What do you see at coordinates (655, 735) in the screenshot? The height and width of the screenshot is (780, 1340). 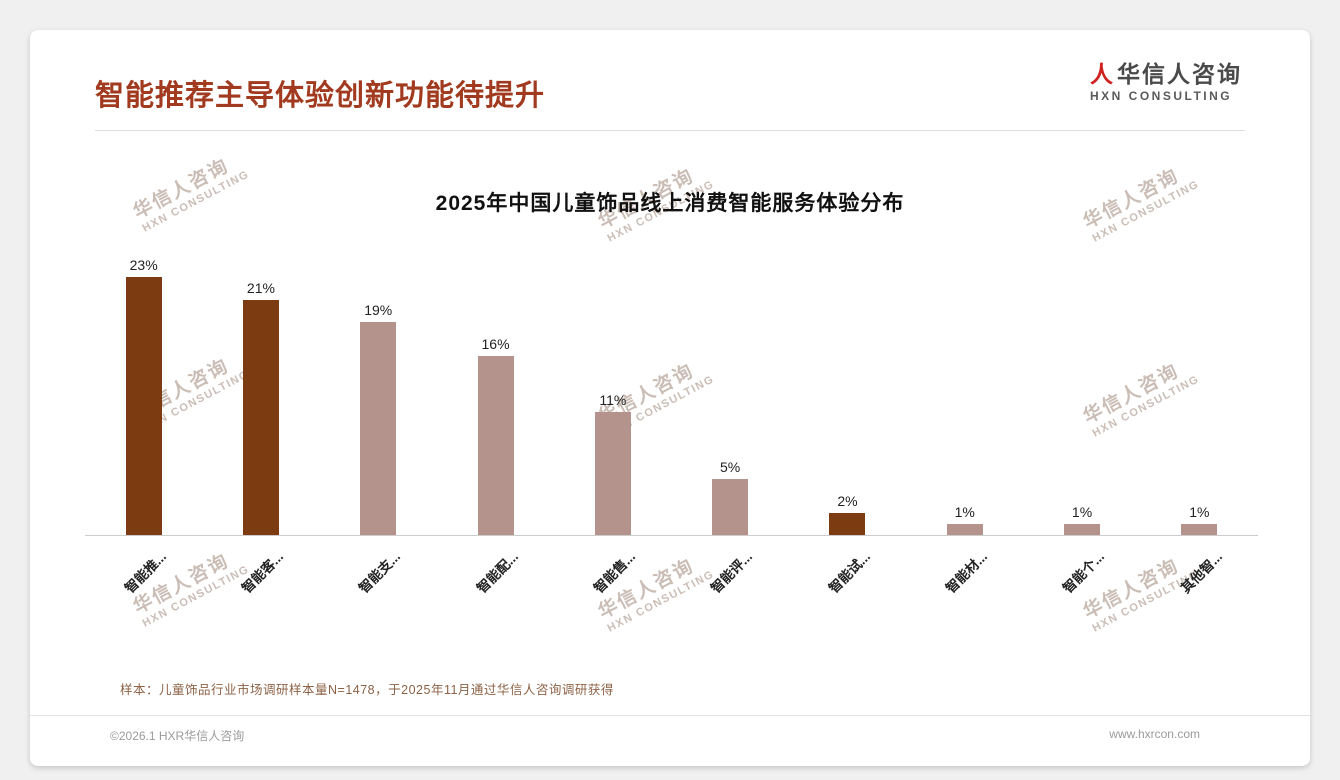 I see `footer: ©2026.1 HXR华信人咨询 www.hxrcon.com` at bounding box center [655, 735].